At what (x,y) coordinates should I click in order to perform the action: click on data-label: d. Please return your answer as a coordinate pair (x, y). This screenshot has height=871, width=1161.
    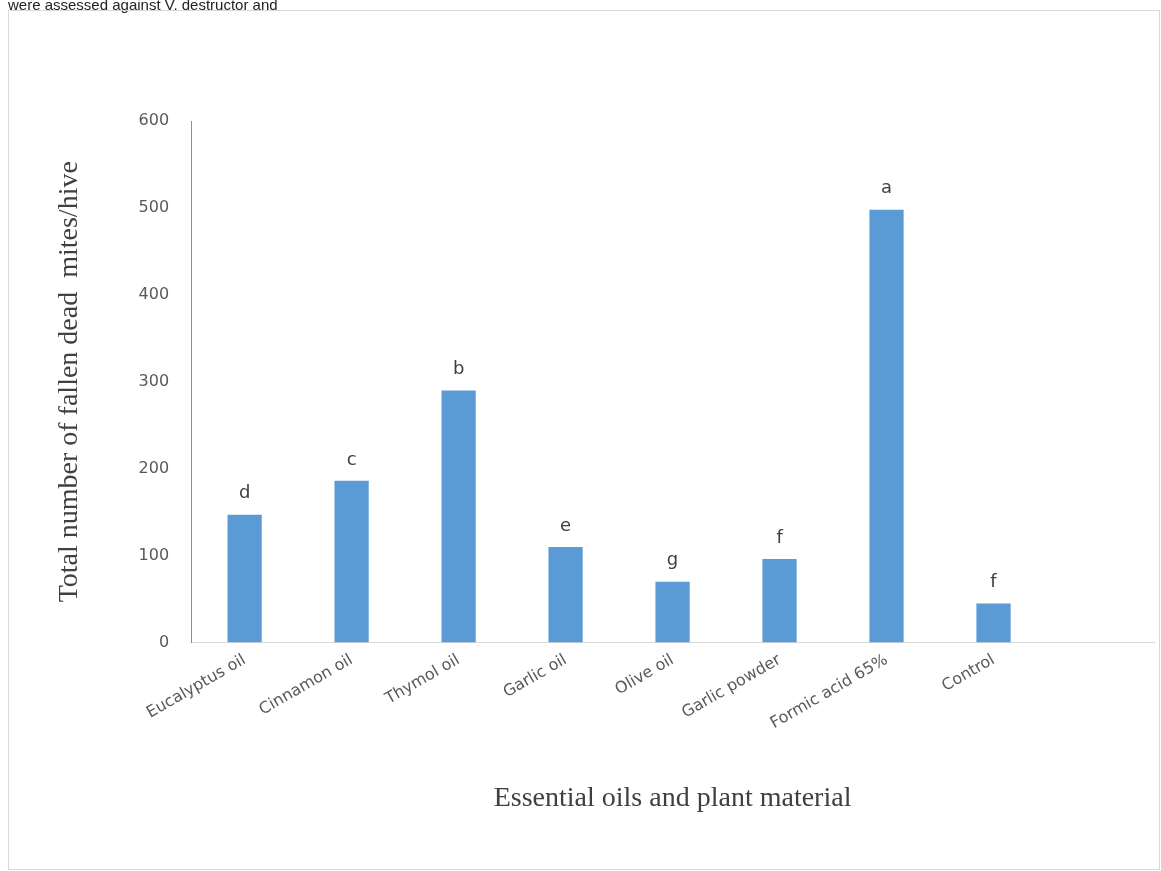
    Looking at the image, I should click on (244, 492).